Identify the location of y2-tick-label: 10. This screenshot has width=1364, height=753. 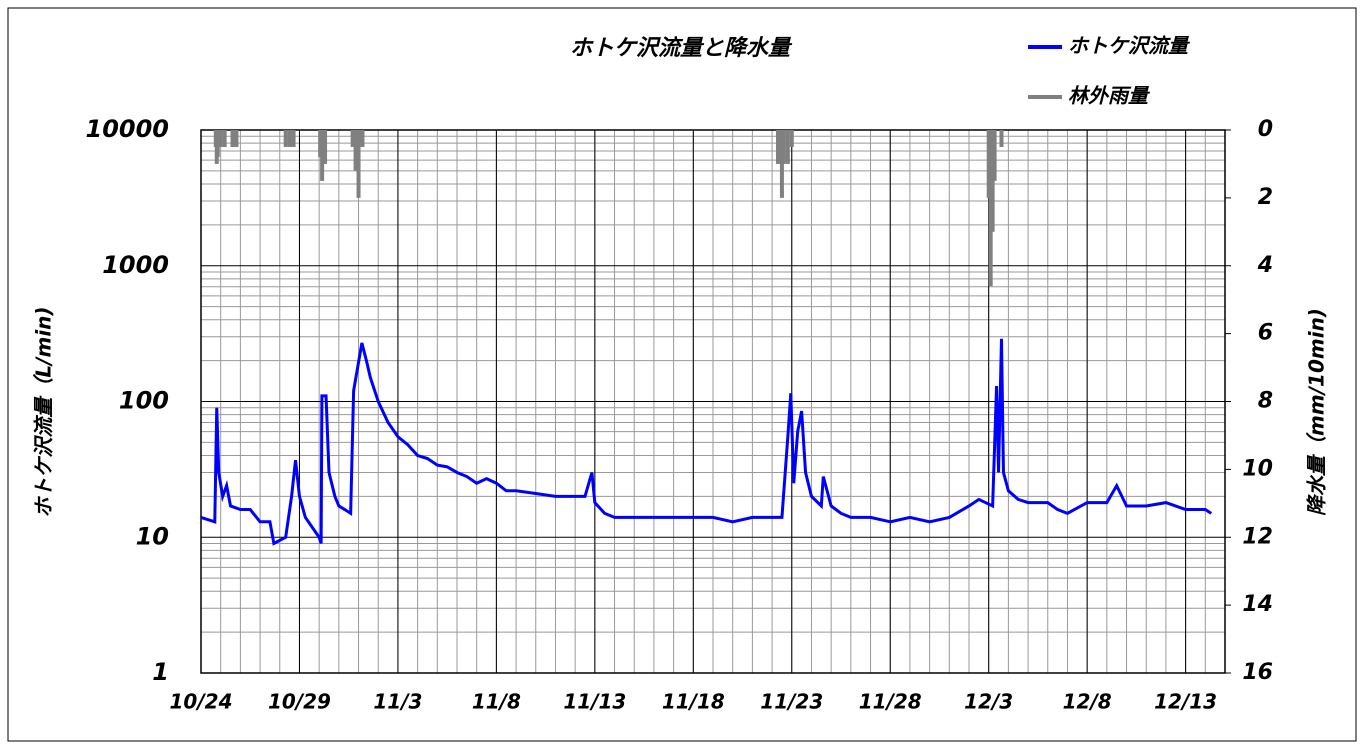
(1257, 468).